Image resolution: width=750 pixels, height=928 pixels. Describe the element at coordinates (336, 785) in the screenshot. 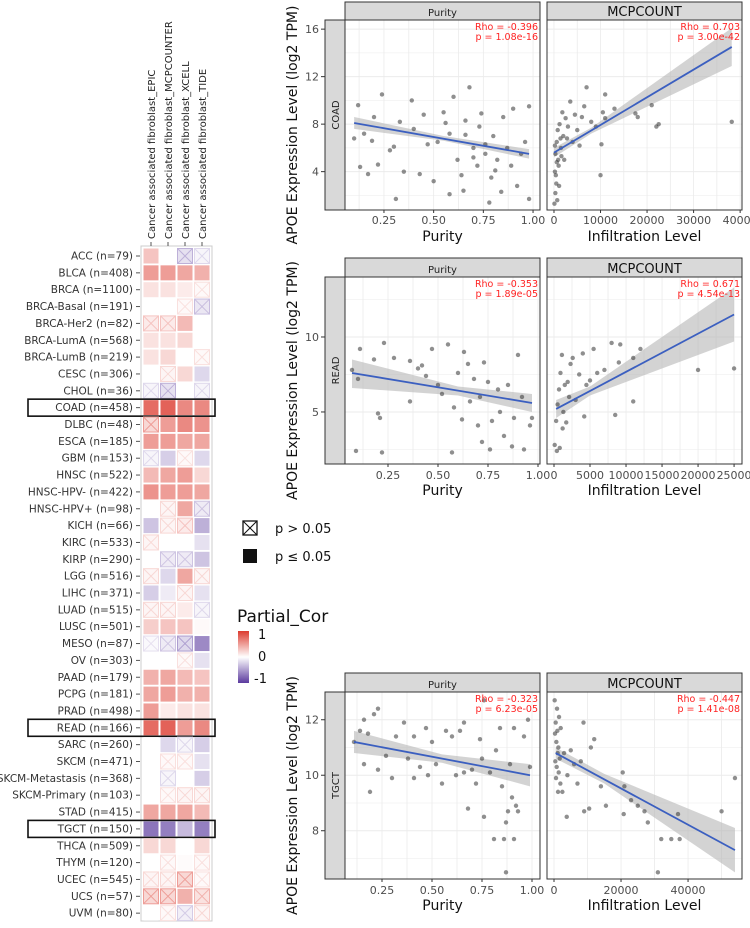

I see `row-strip-label: TGCT` at that location.